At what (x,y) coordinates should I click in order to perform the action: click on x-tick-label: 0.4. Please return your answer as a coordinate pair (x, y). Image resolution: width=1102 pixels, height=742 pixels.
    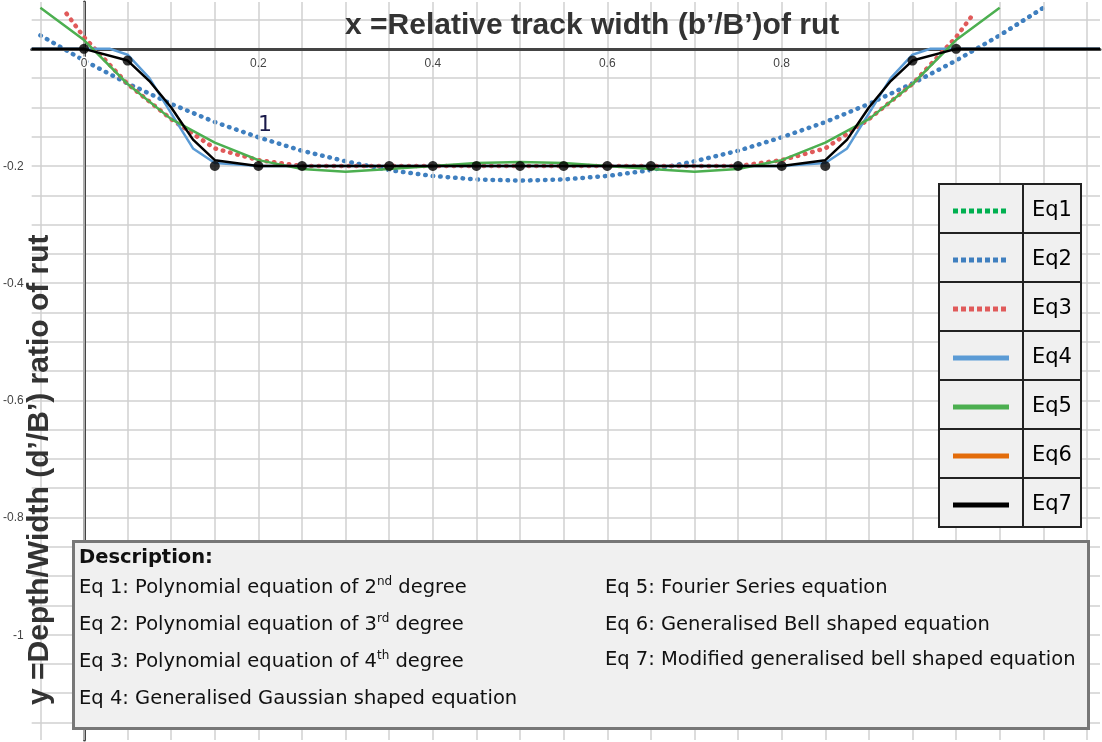
    Looking at the image, I should click on (433, 62).